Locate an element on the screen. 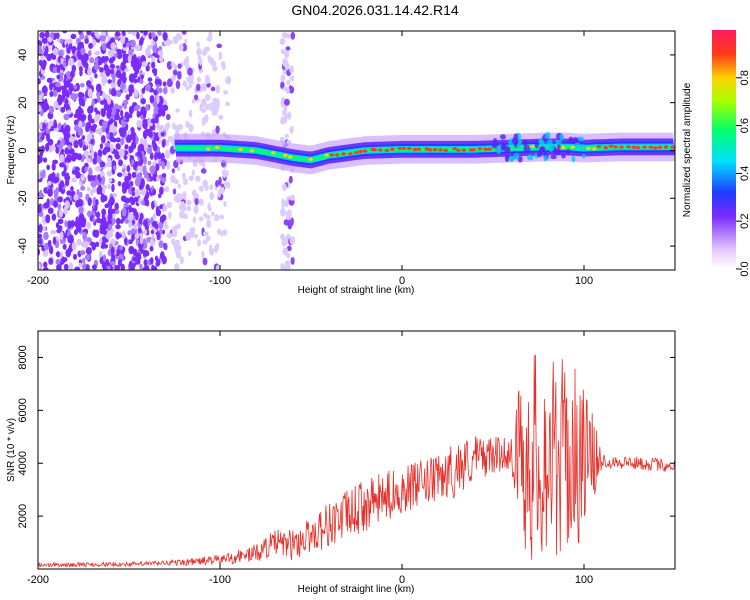  colorbar is located at coordinates (724, 149).